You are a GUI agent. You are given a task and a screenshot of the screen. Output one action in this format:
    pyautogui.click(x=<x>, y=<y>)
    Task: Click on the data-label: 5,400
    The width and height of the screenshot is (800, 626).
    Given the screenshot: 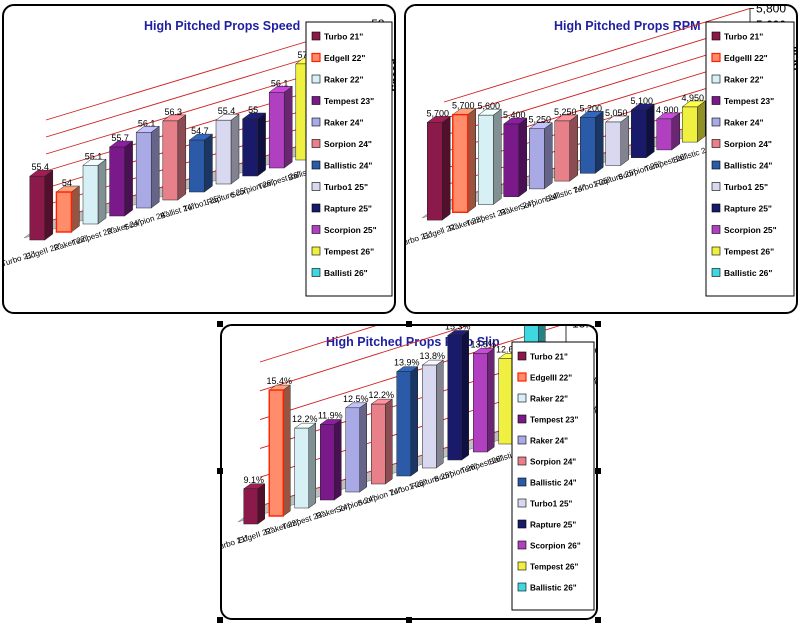 What is the action you would take?
    pyautogui.click(x=514, y=115)
    